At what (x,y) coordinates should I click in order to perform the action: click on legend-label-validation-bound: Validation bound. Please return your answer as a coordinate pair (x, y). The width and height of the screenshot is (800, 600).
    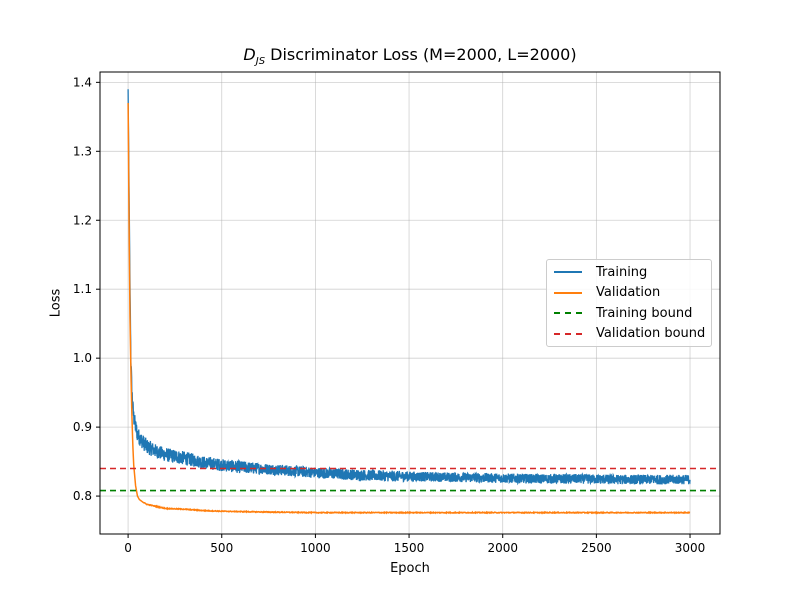
    Looking at the image, I should click on (651, 334).